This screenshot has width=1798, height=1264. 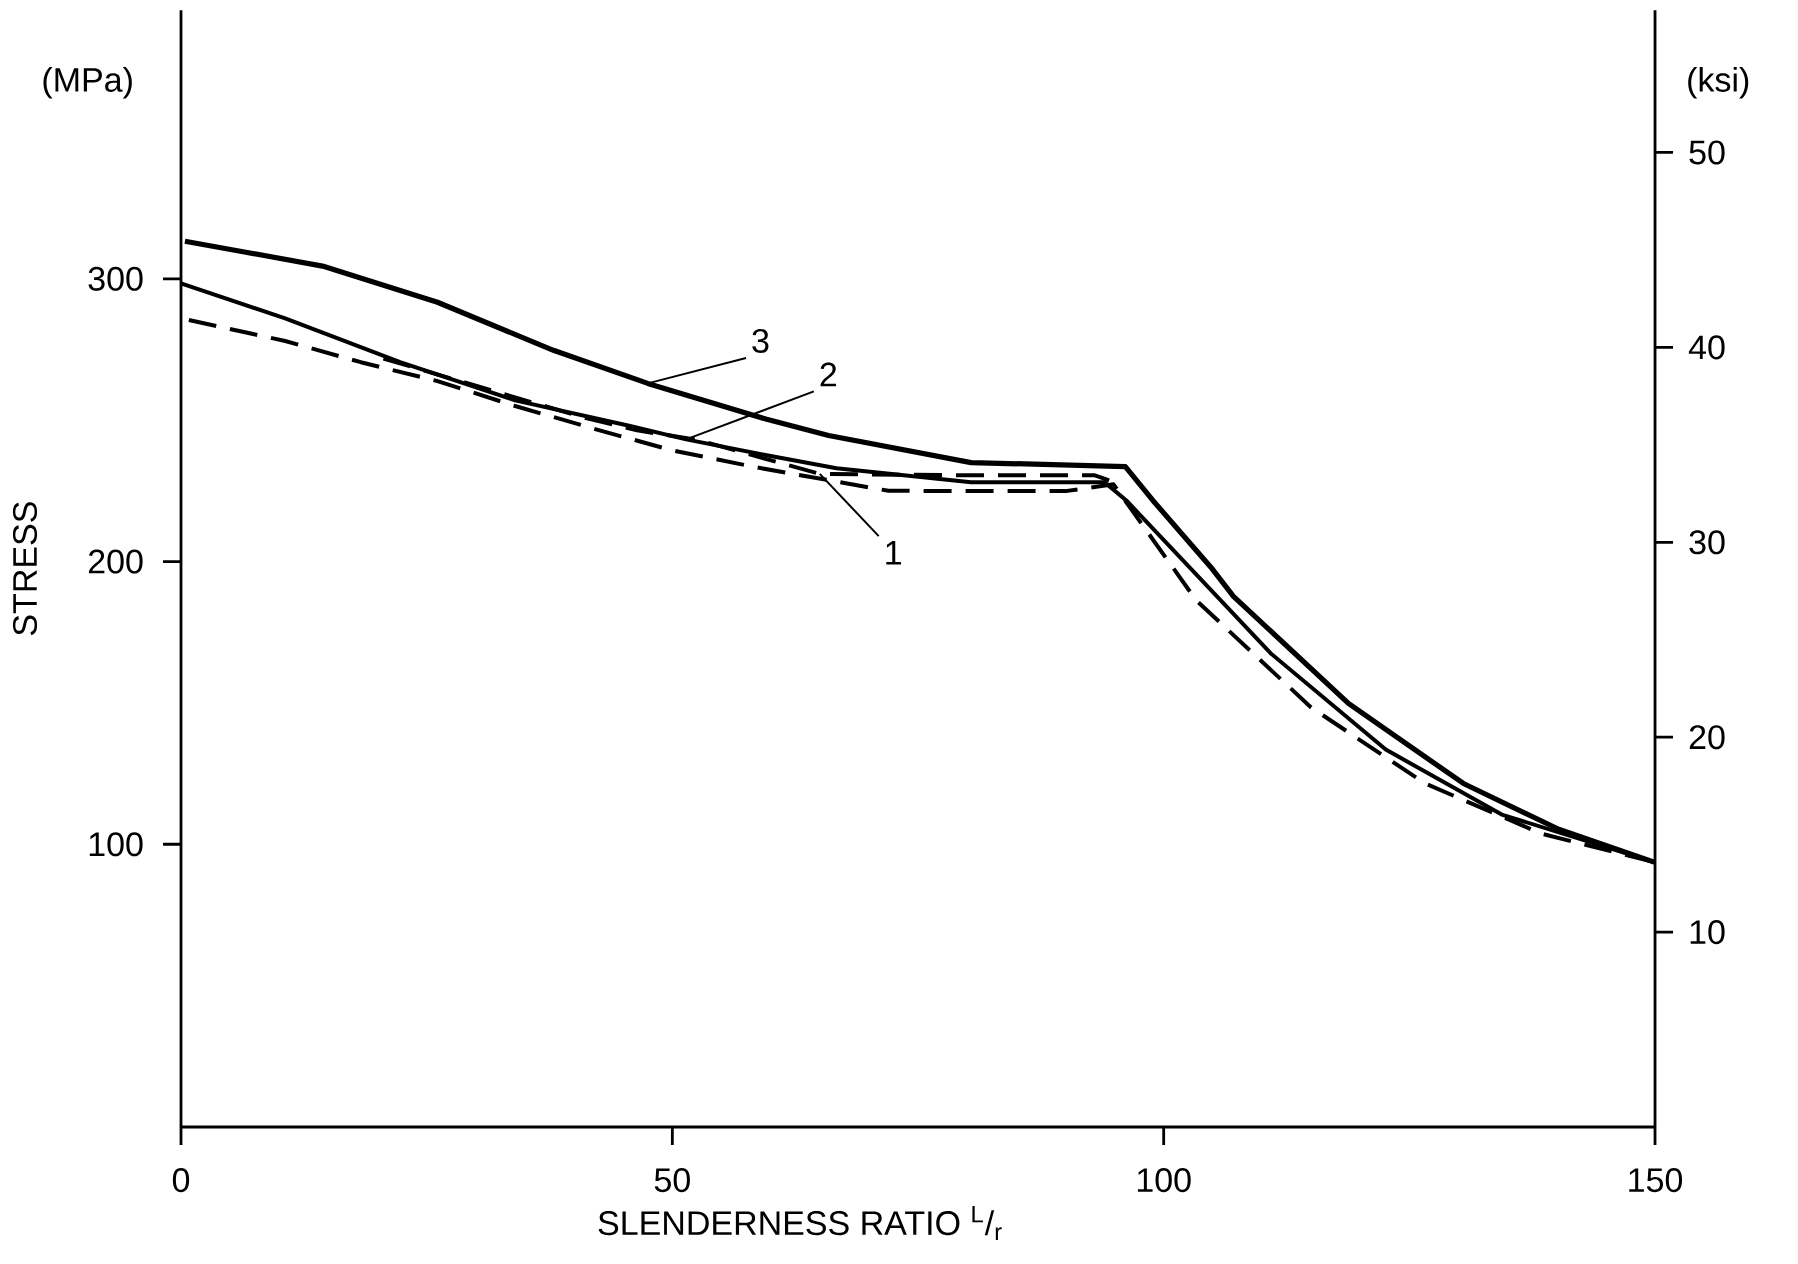 What do you see at coordinates (1707, 932) in the screenshot?
I see `y2-tick-label: 10` at bounding box center [1707, 932].